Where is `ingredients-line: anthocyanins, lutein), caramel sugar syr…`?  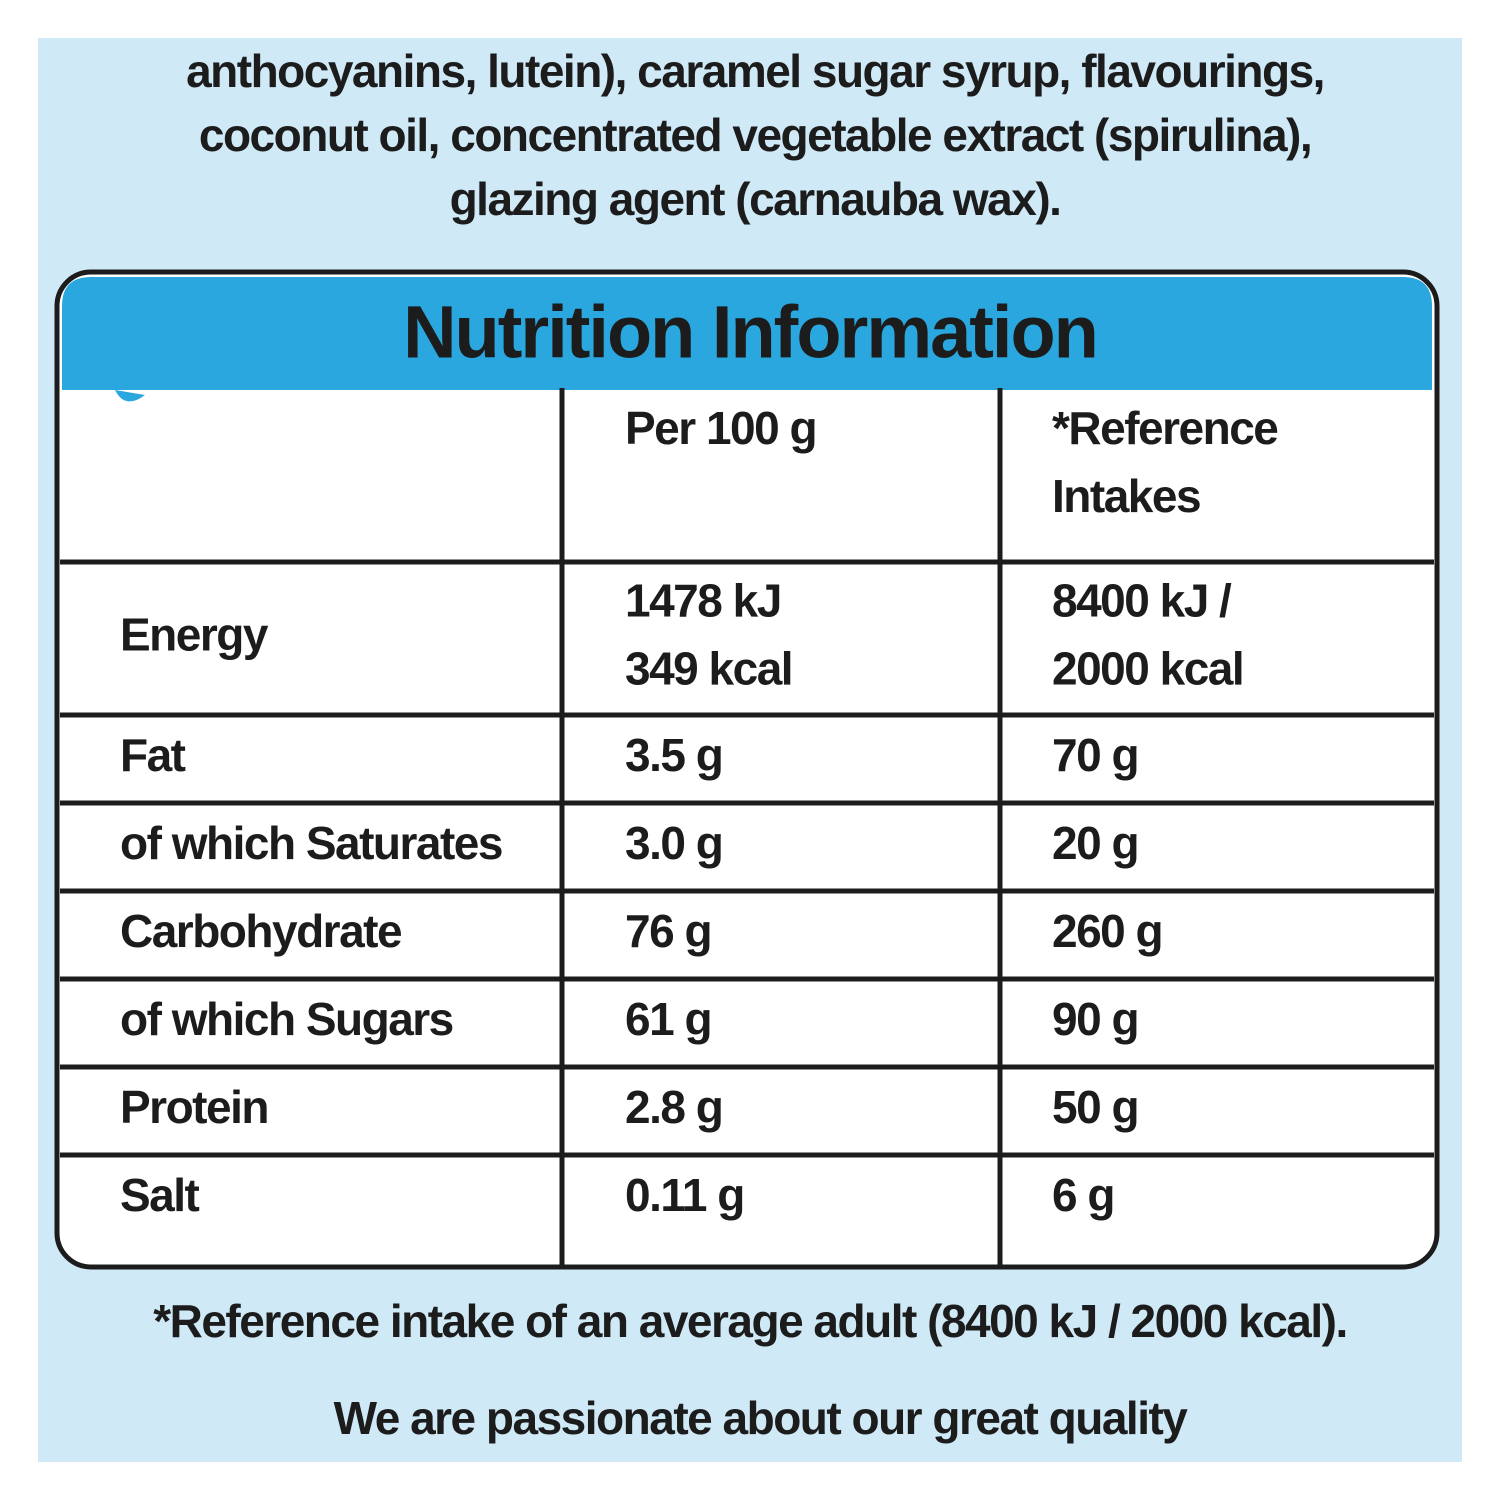
ingredients-line: anthocyanins, lutein), caramel sugar syr… is located at coordinates (755, 71).